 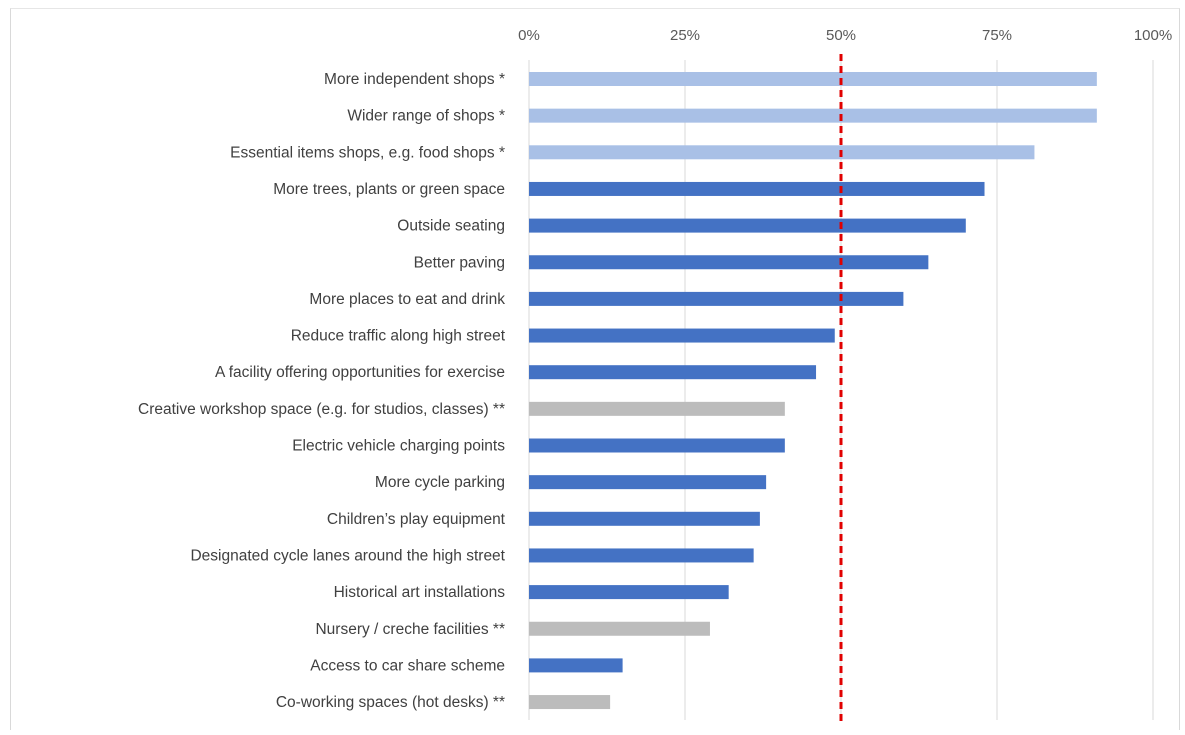 I want to click on category-label: Outside seating, so click(x=451, y=226).